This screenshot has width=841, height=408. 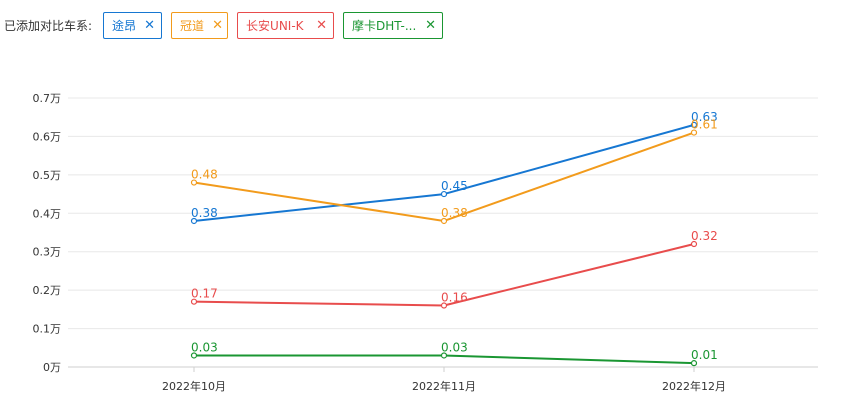 I want to click on y-tick-label: 0.6万, so click(x=47, y=136).